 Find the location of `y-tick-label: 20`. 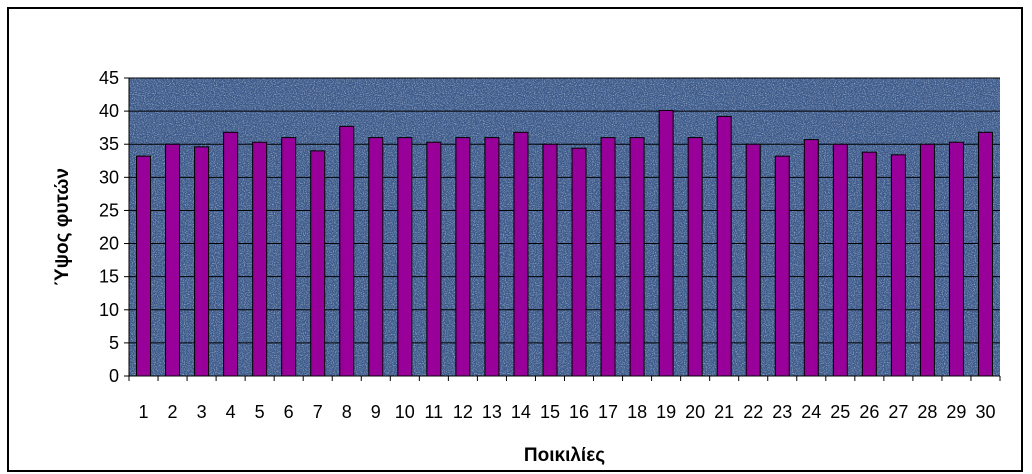

y-tick-label: 20 is located at coordinates (109, 244).